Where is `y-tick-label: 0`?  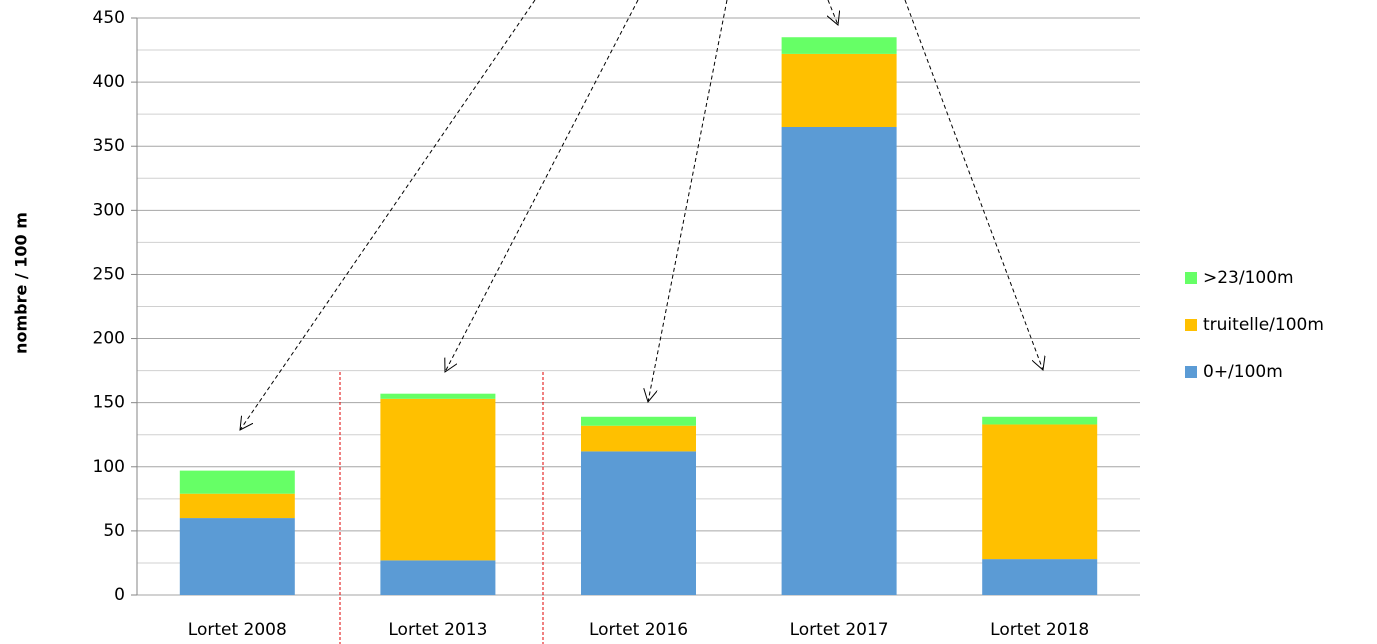 y-tick-label: 0 is located at coordinates (119, 595).